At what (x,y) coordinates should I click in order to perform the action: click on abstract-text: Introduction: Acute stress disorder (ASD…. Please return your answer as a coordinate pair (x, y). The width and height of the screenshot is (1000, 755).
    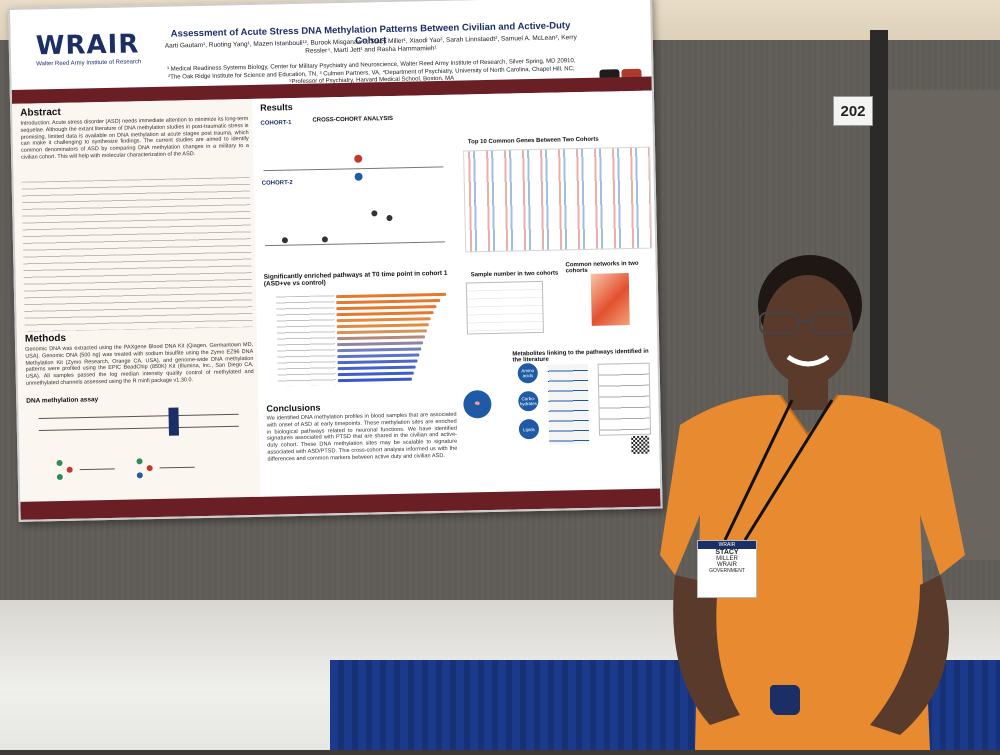
    Looking at the image, I should click on (135, 138).